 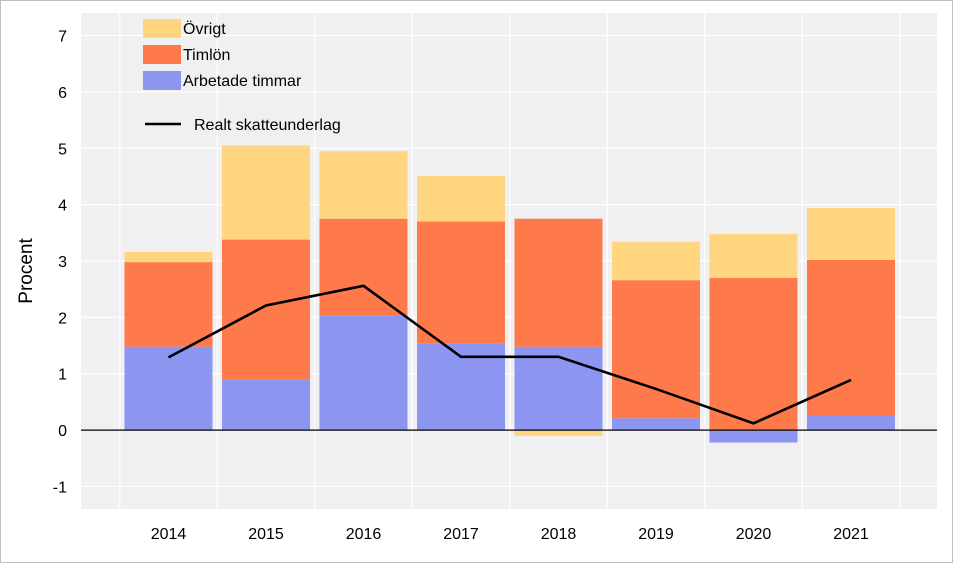 What do you see at coordinates (168, 257) in the screenshot?
I see `bar--vrigt-2014` at bounding box center [168, 257].